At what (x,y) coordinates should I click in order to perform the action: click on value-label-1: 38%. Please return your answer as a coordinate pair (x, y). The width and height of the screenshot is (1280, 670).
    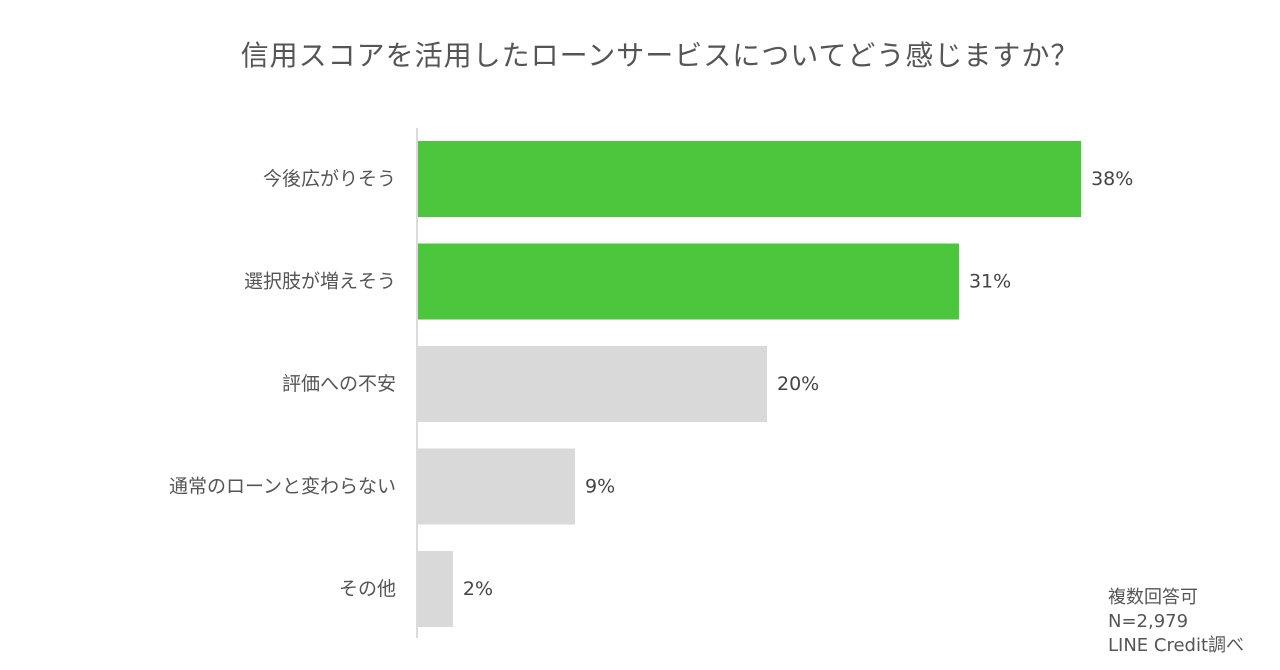
    Looking at the image, I should click on (1112, 179).